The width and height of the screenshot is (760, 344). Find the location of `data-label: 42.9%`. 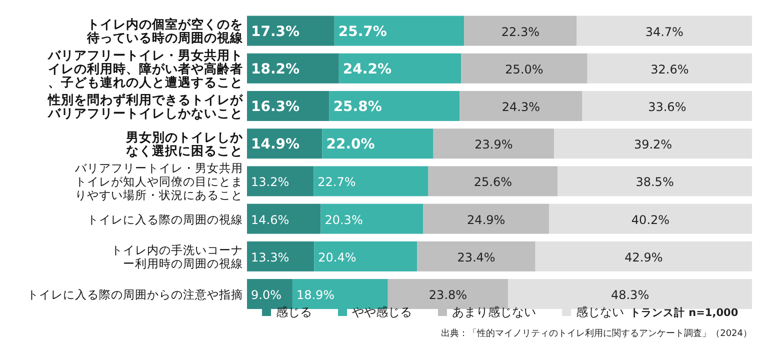

data-label: 42.9% is located at coordinates (643, 257).